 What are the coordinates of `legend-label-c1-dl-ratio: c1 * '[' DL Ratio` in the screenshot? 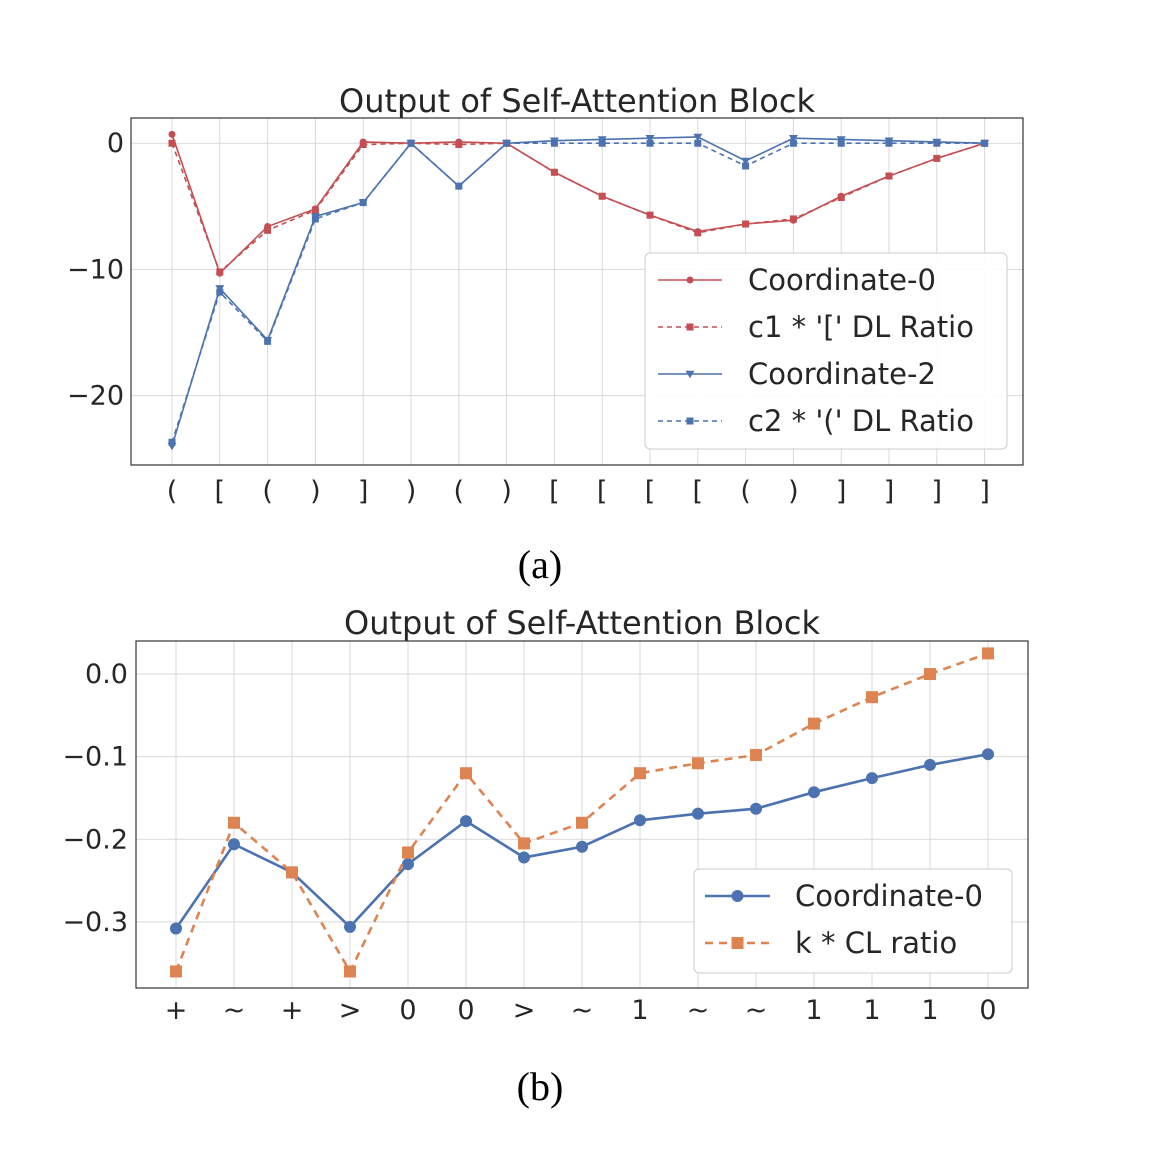 It's located at (861, 327).